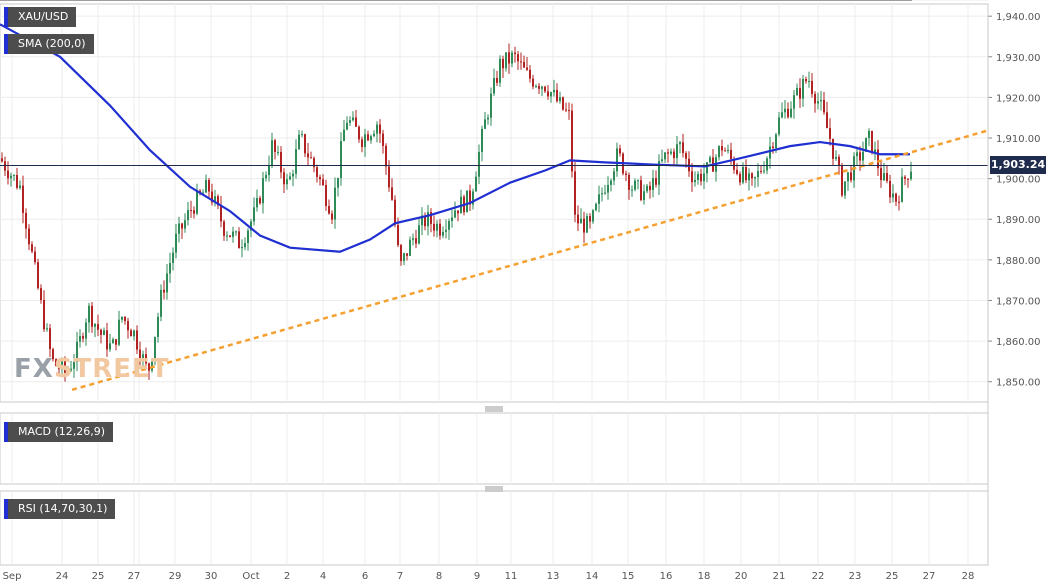 The width and height of the screenshot is (1060, 587). Describe the element at coordinates (494, 448) in the screenshot. I see `macd-panel-bg` at that location.